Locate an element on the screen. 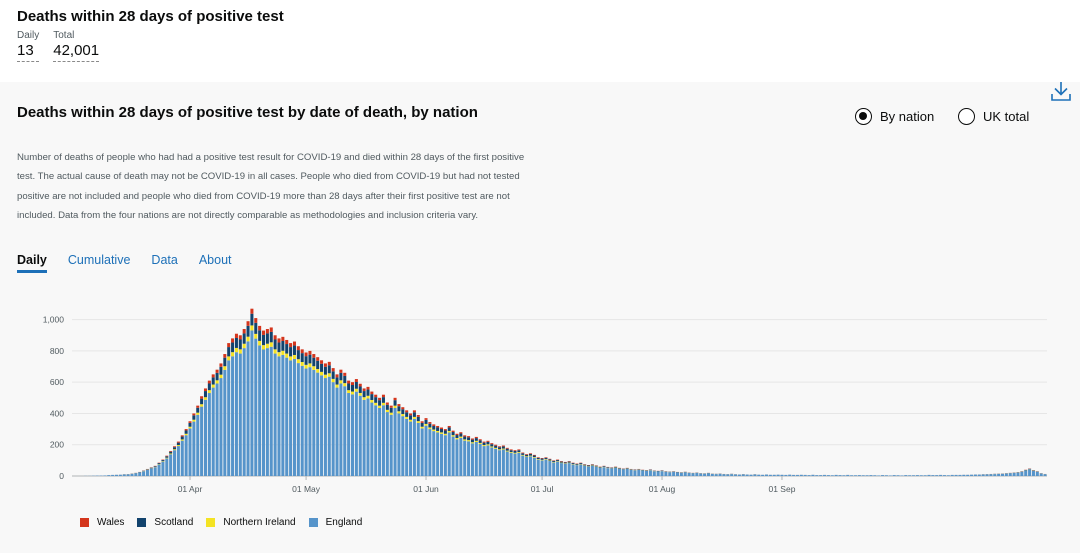 This screenshot has width=1080, height=553. uk-total-radio: UK total is located at coordinates (993, 116).